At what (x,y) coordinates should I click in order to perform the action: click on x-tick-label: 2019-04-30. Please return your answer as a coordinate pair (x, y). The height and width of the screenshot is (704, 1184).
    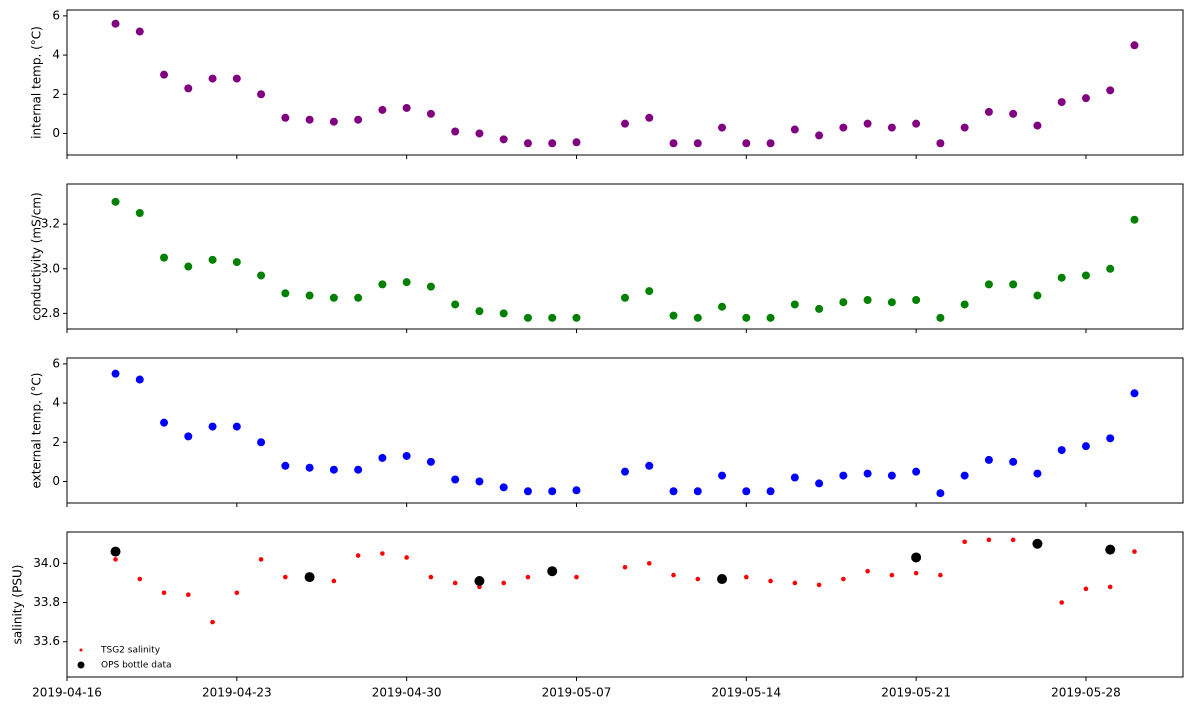
    Looking at the image, I should click on (407, 693).